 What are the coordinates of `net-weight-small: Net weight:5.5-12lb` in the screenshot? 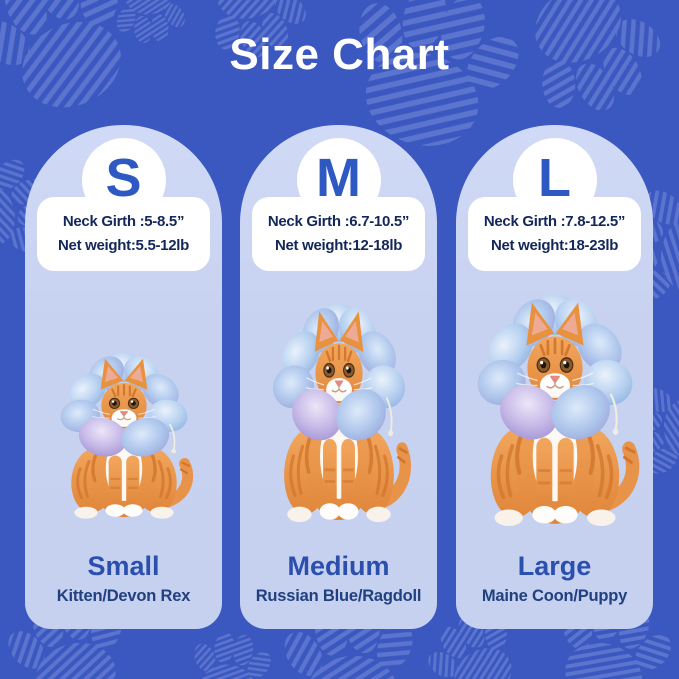 It's located at (123, 245).